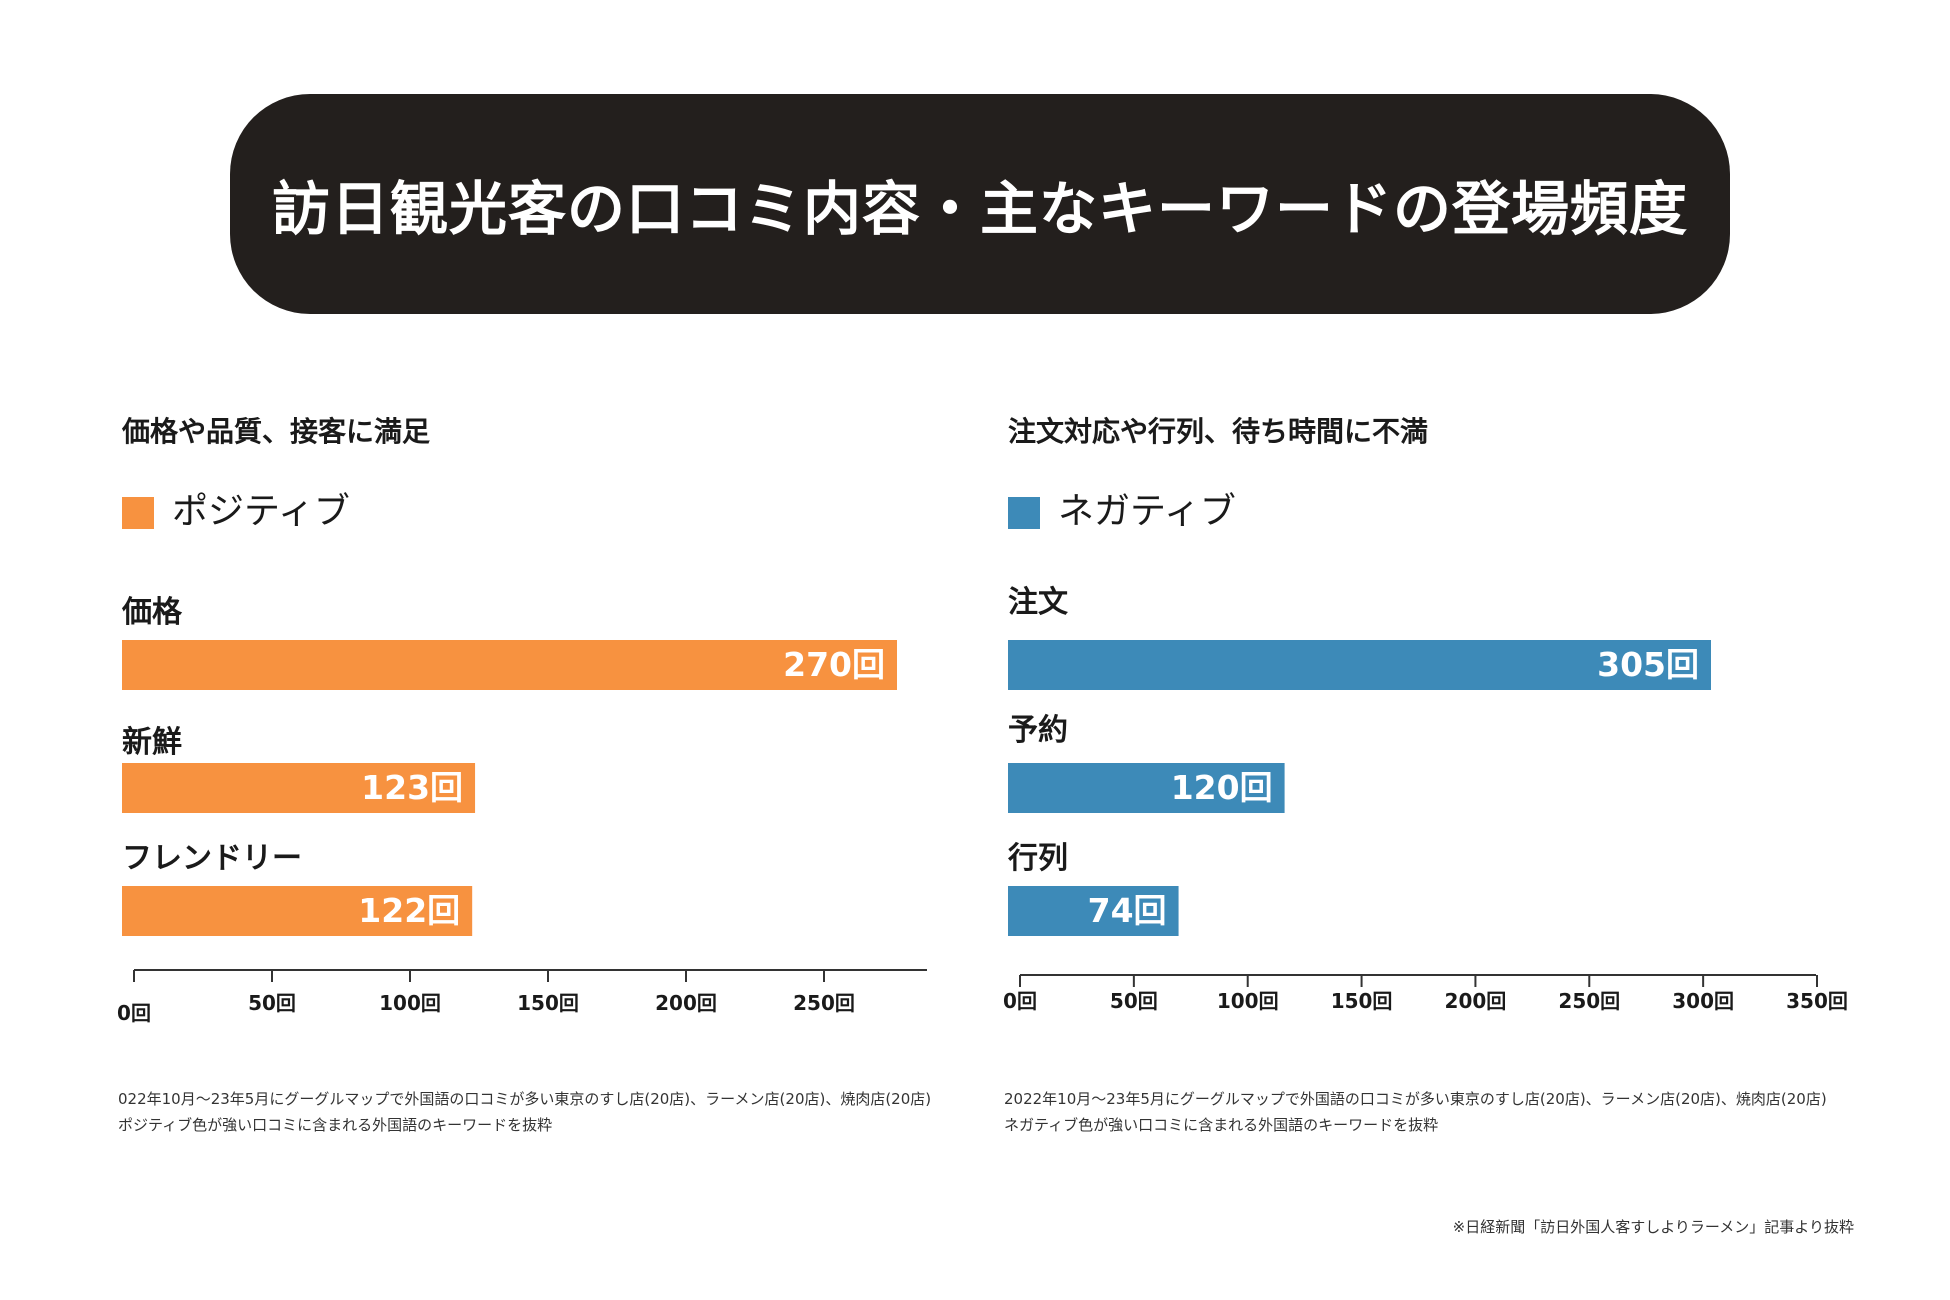 This screenshot has height=1300, width=1950. What do you see at coordinates (1817, 1001) in the screenshot?
I see `negative-tick-label-8: 350回` at bounding box center [1817, 1001].